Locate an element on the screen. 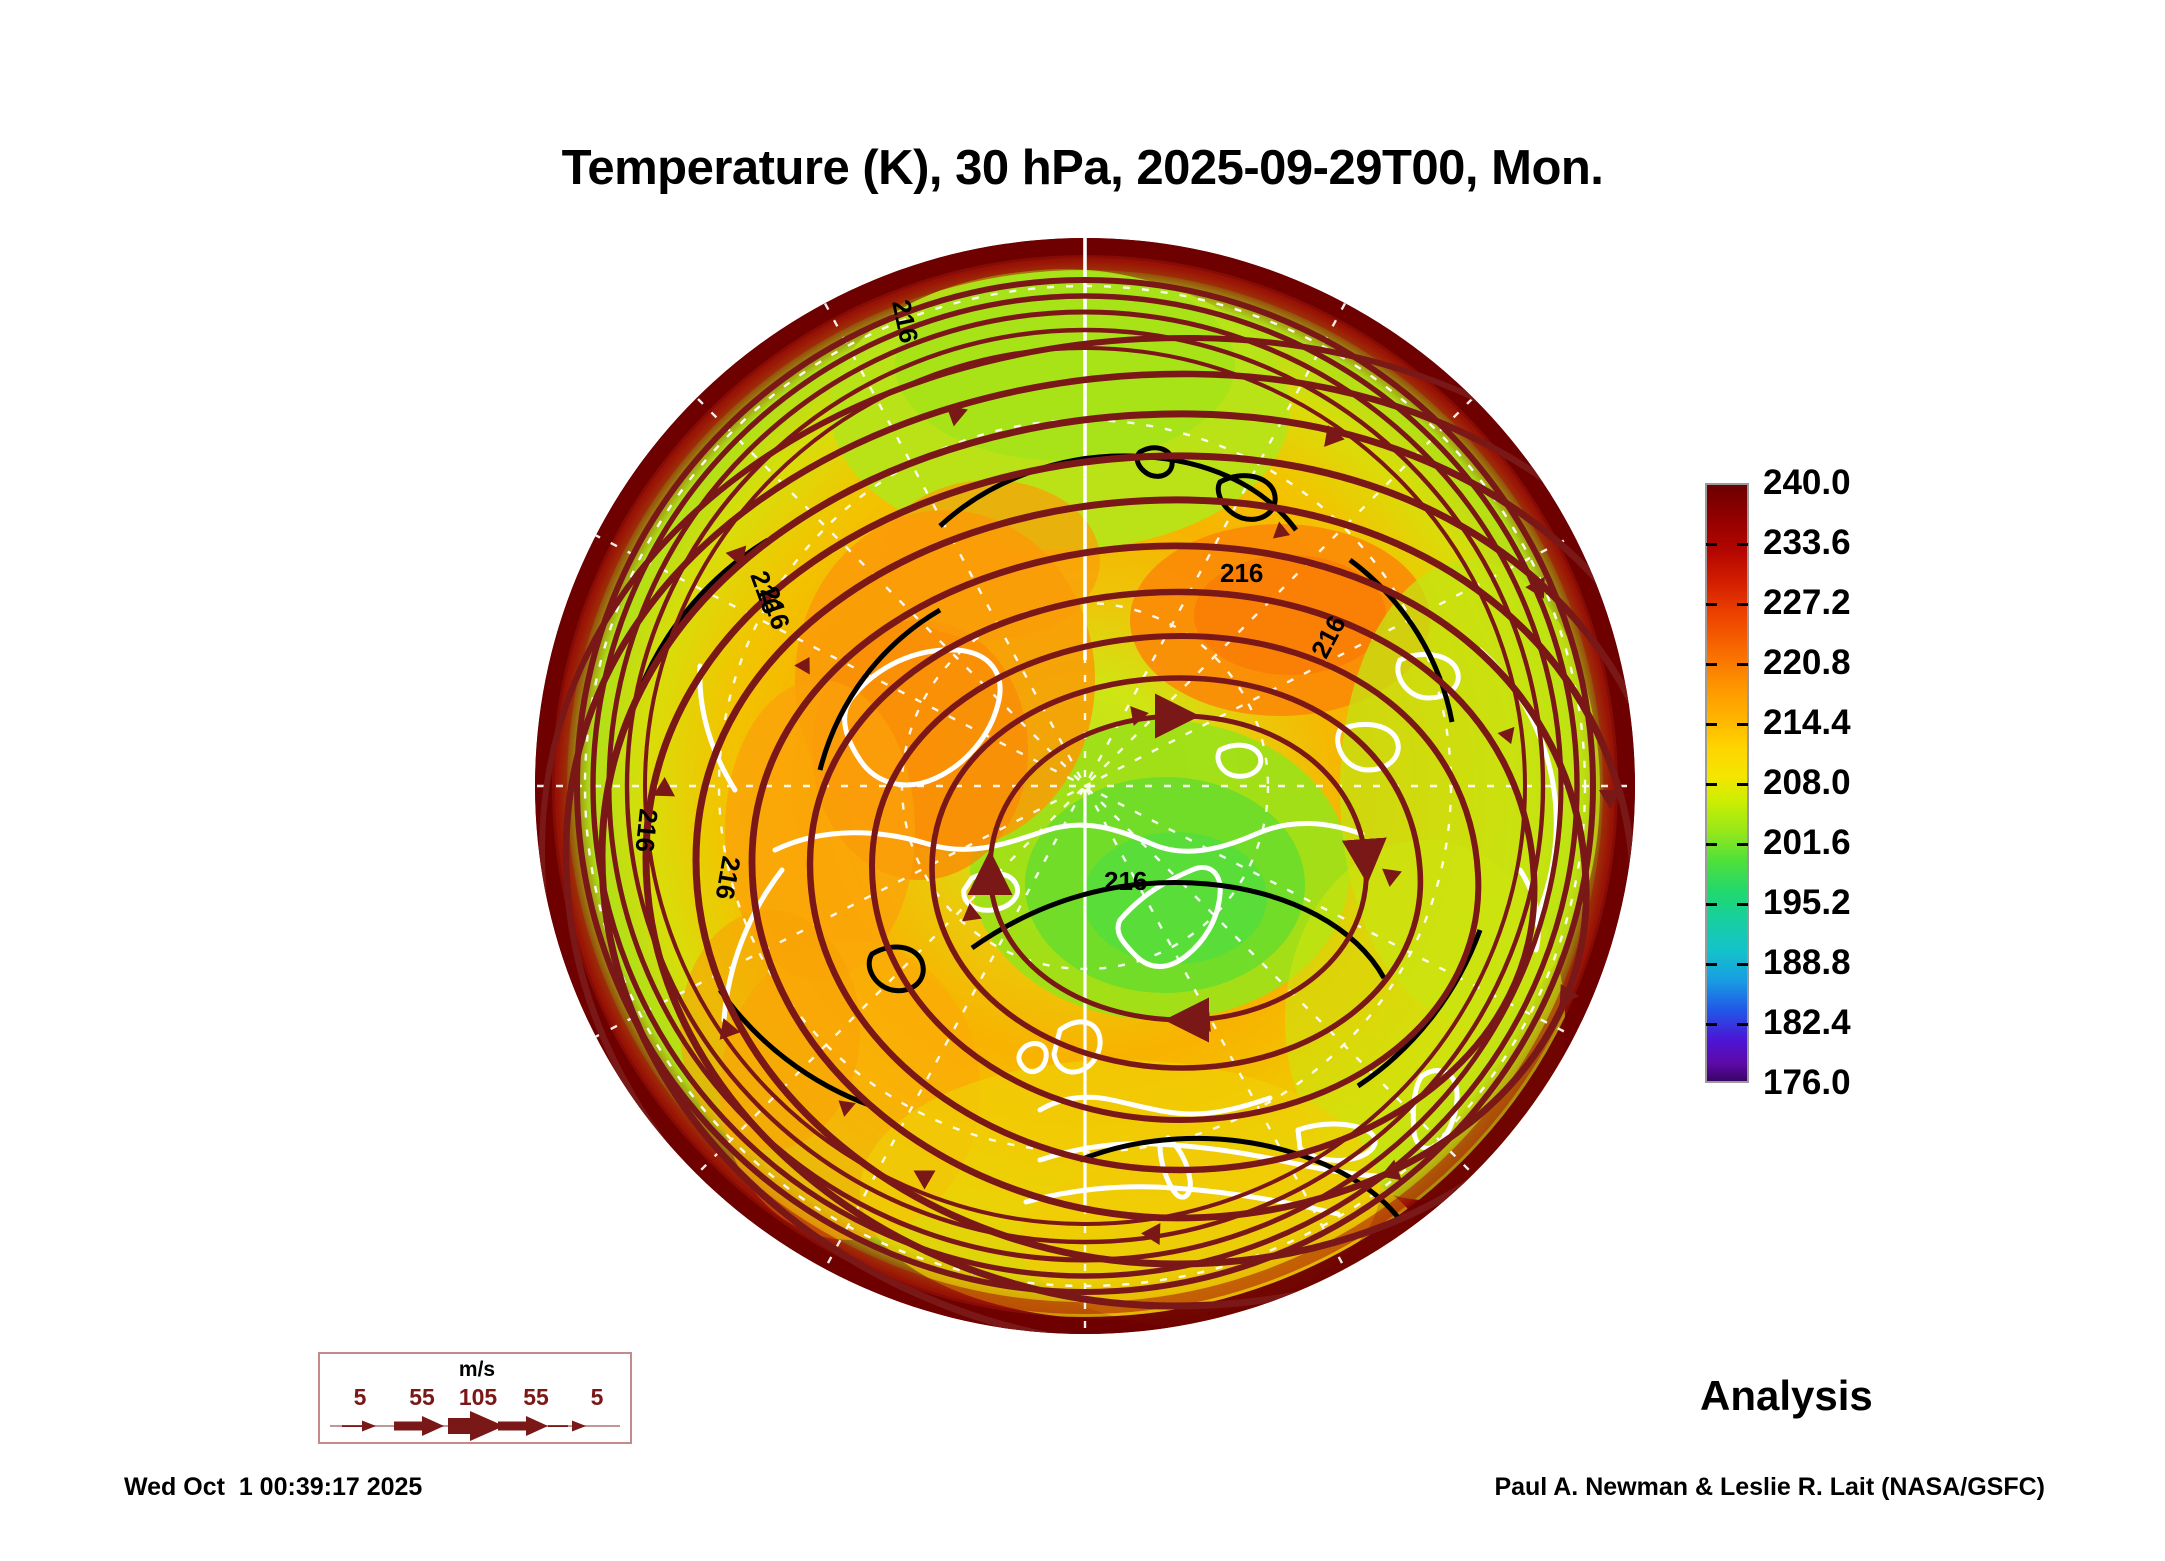  colorbar-tick-label: 195.2 is located at coordinates (1807, 902).